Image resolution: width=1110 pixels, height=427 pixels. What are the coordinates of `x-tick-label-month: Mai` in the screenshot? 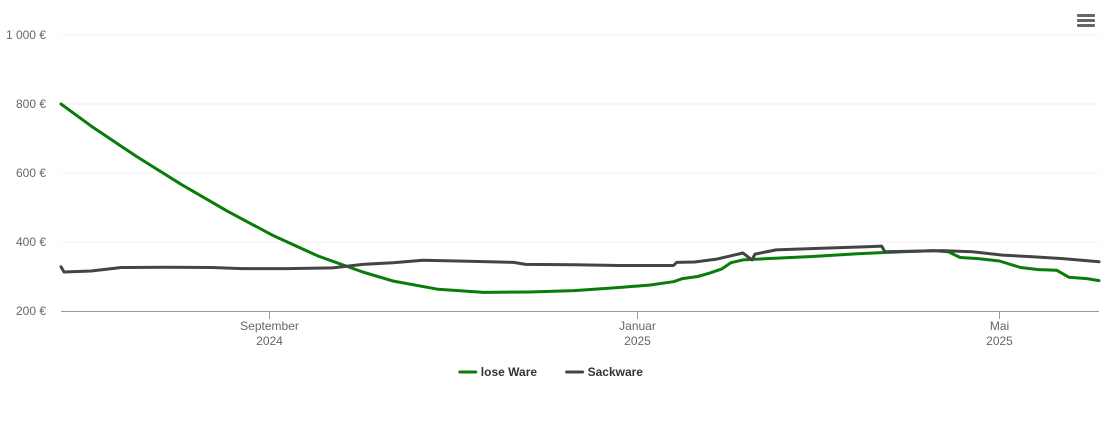 It's located at (999, 326).